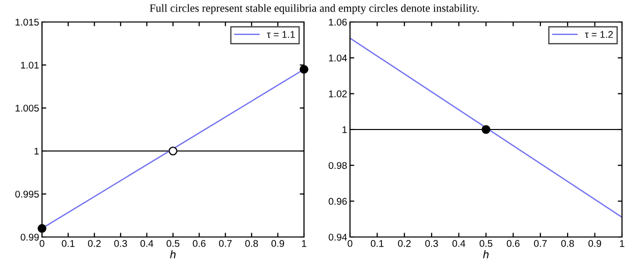  What do you see at coordinates (27, 108) in the screenshot?
I see `y-tick-label: 1.005` at bounding box center [27, 108].